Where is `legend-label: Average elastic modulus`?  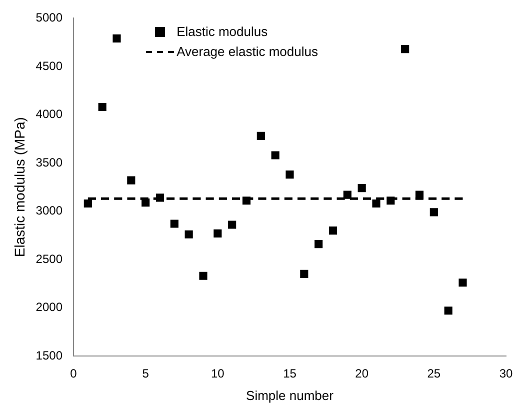 legend-label: Average elastic modulus is located at coordinates (247, 52).